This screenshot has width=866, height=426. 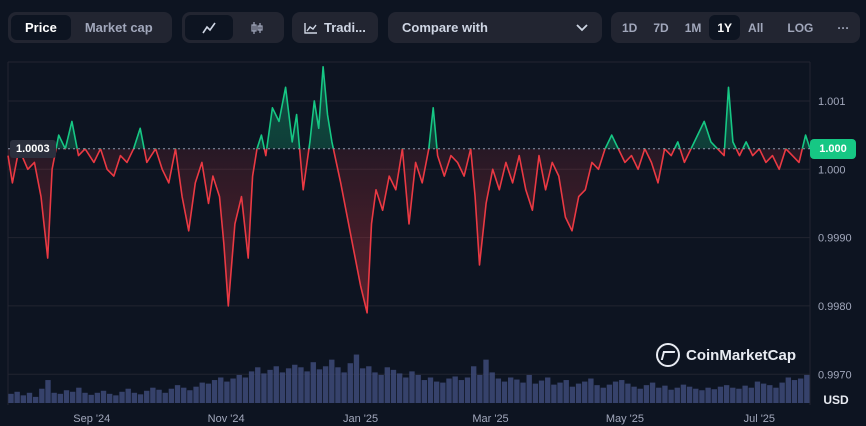 What do you see at coordinates (445, 27) in the screenshot?
I see `compare-label: Compare with` at bounding box center [445, 27].